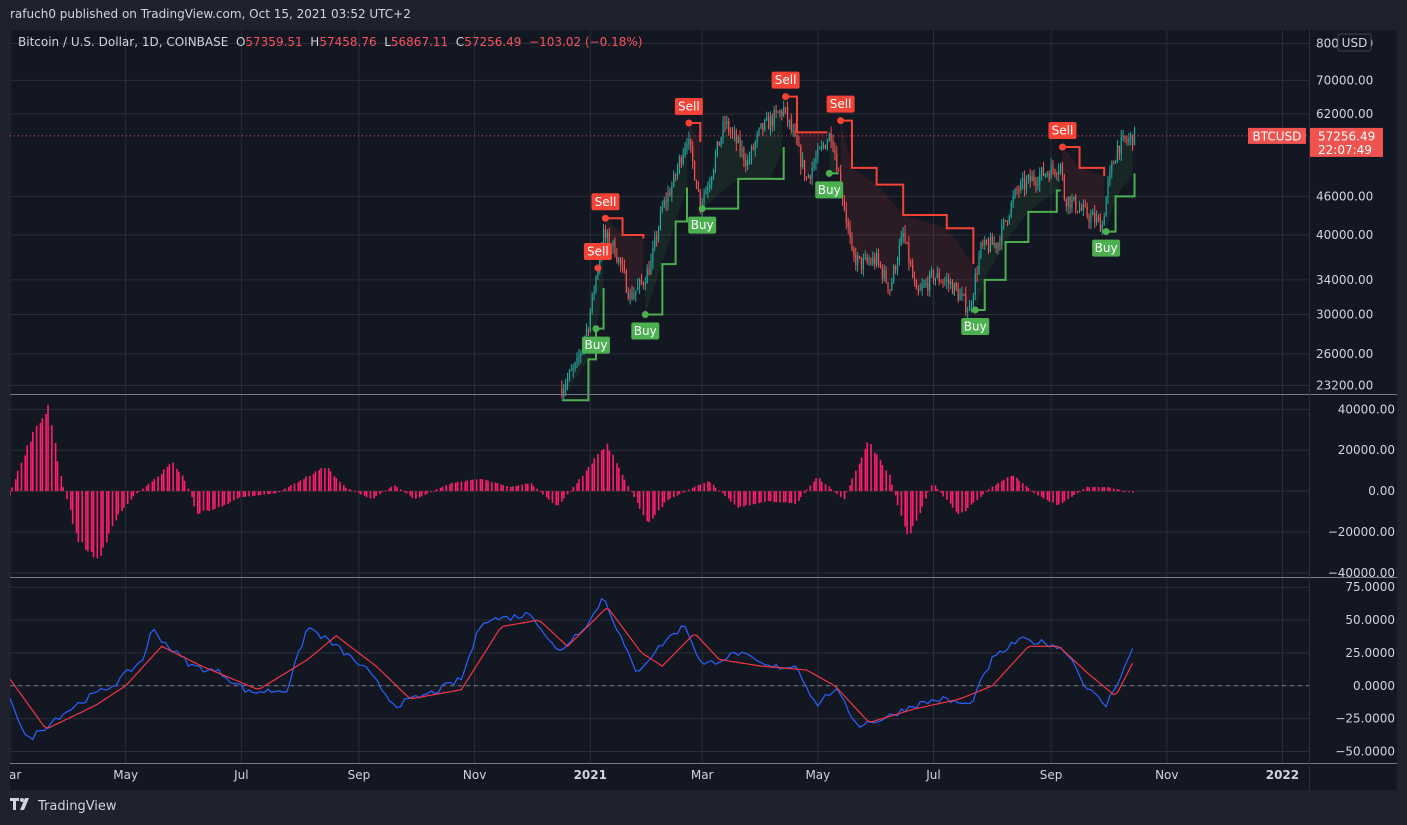 This screenshot has width=1407, height=825. Describe the element at coordinates (840, 104) in the screenshot. I see `sell-signal-label: Sell` at that location.